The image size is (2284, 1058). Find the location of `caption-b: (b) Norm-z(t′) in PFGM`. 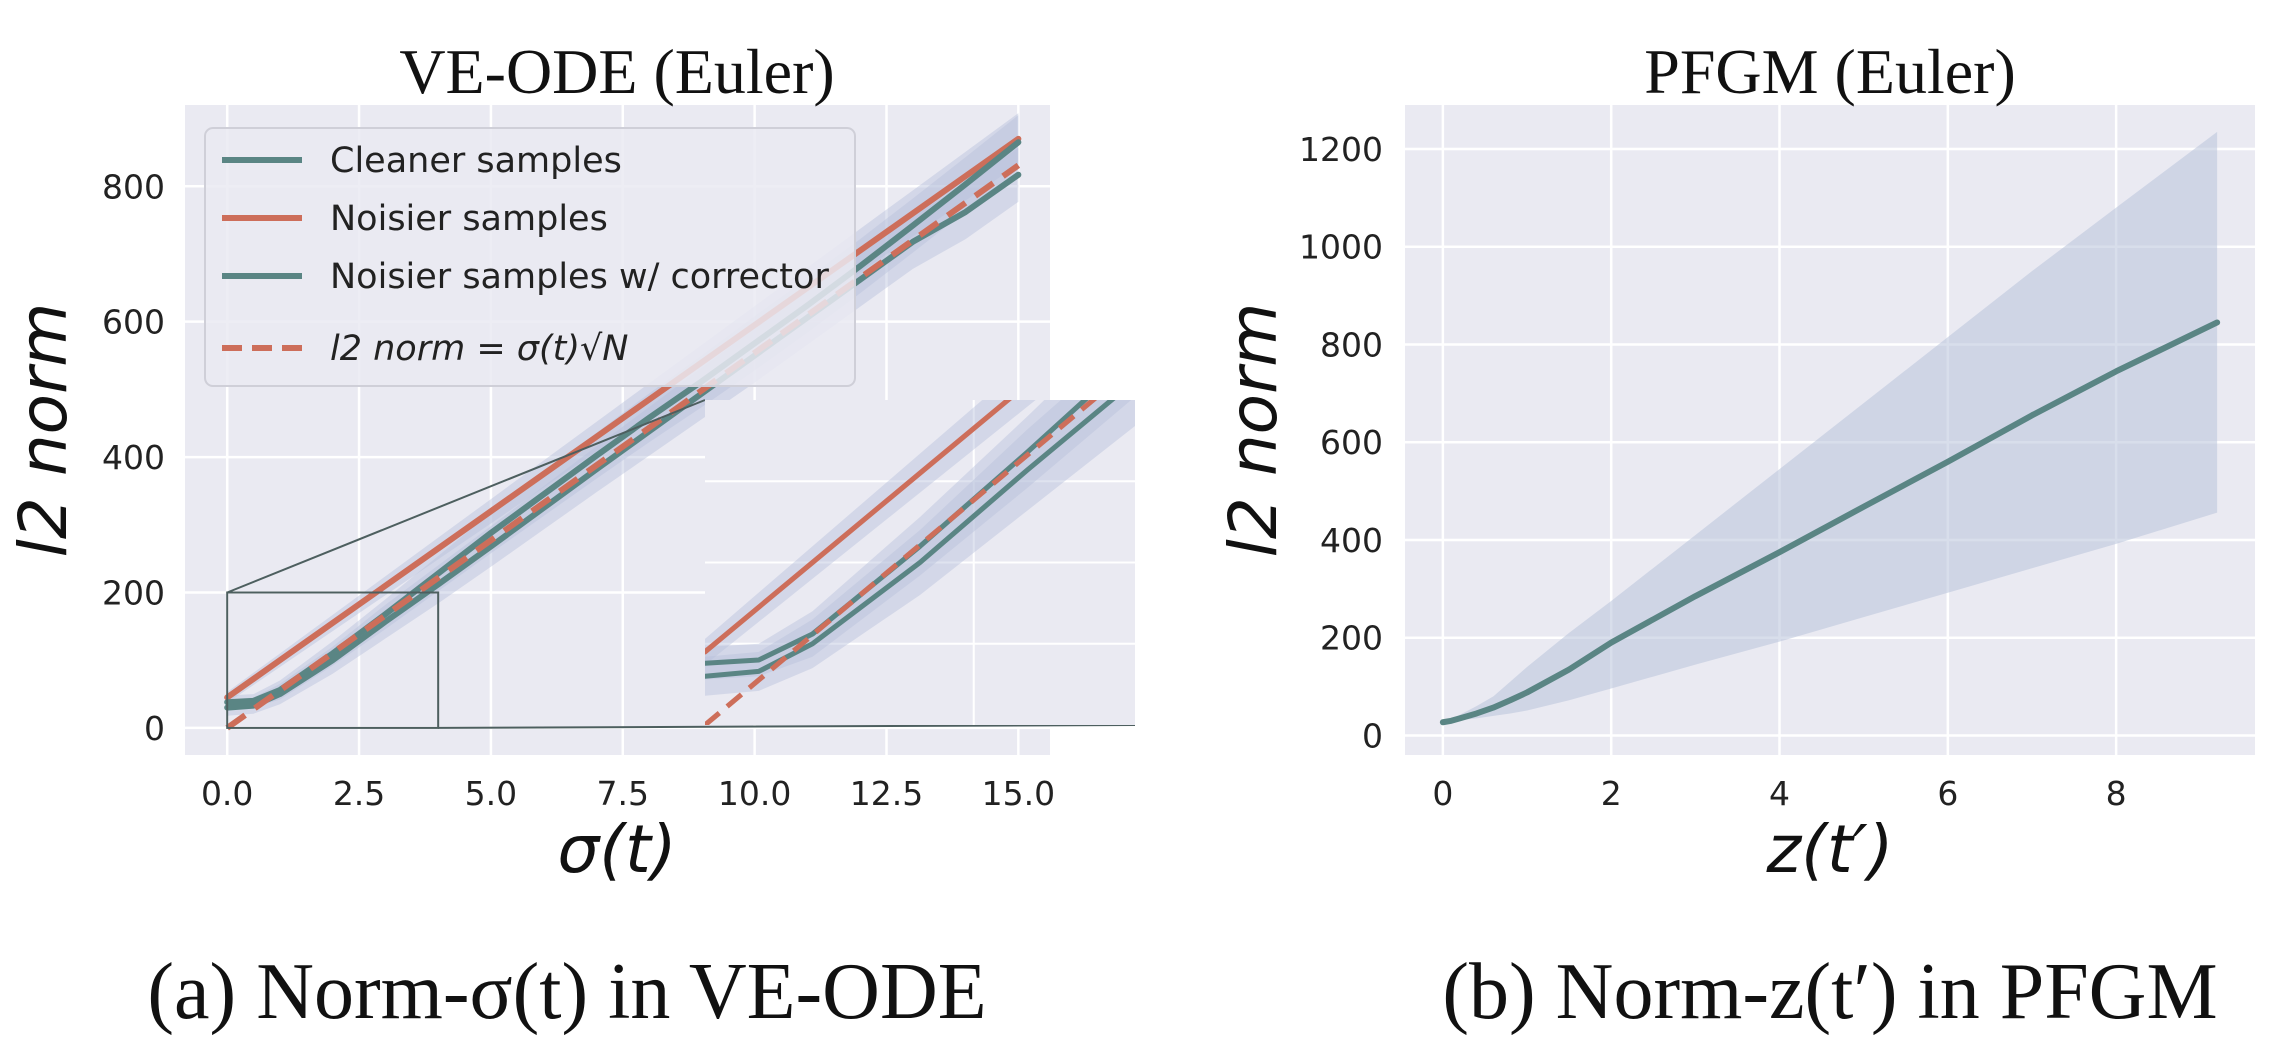

caption-b: (b) Norm-z(t′) in PFGM is located at coordinates (1829, 992).